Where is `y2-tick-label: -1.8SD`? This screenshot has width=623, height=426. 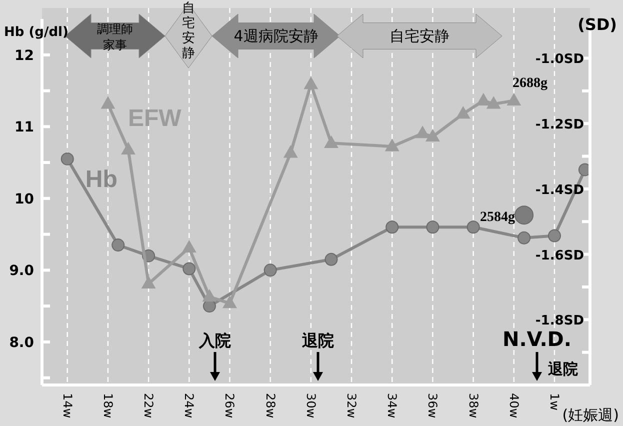
y2-tick-label: -1.8SD is located at coordinates (559, 321).